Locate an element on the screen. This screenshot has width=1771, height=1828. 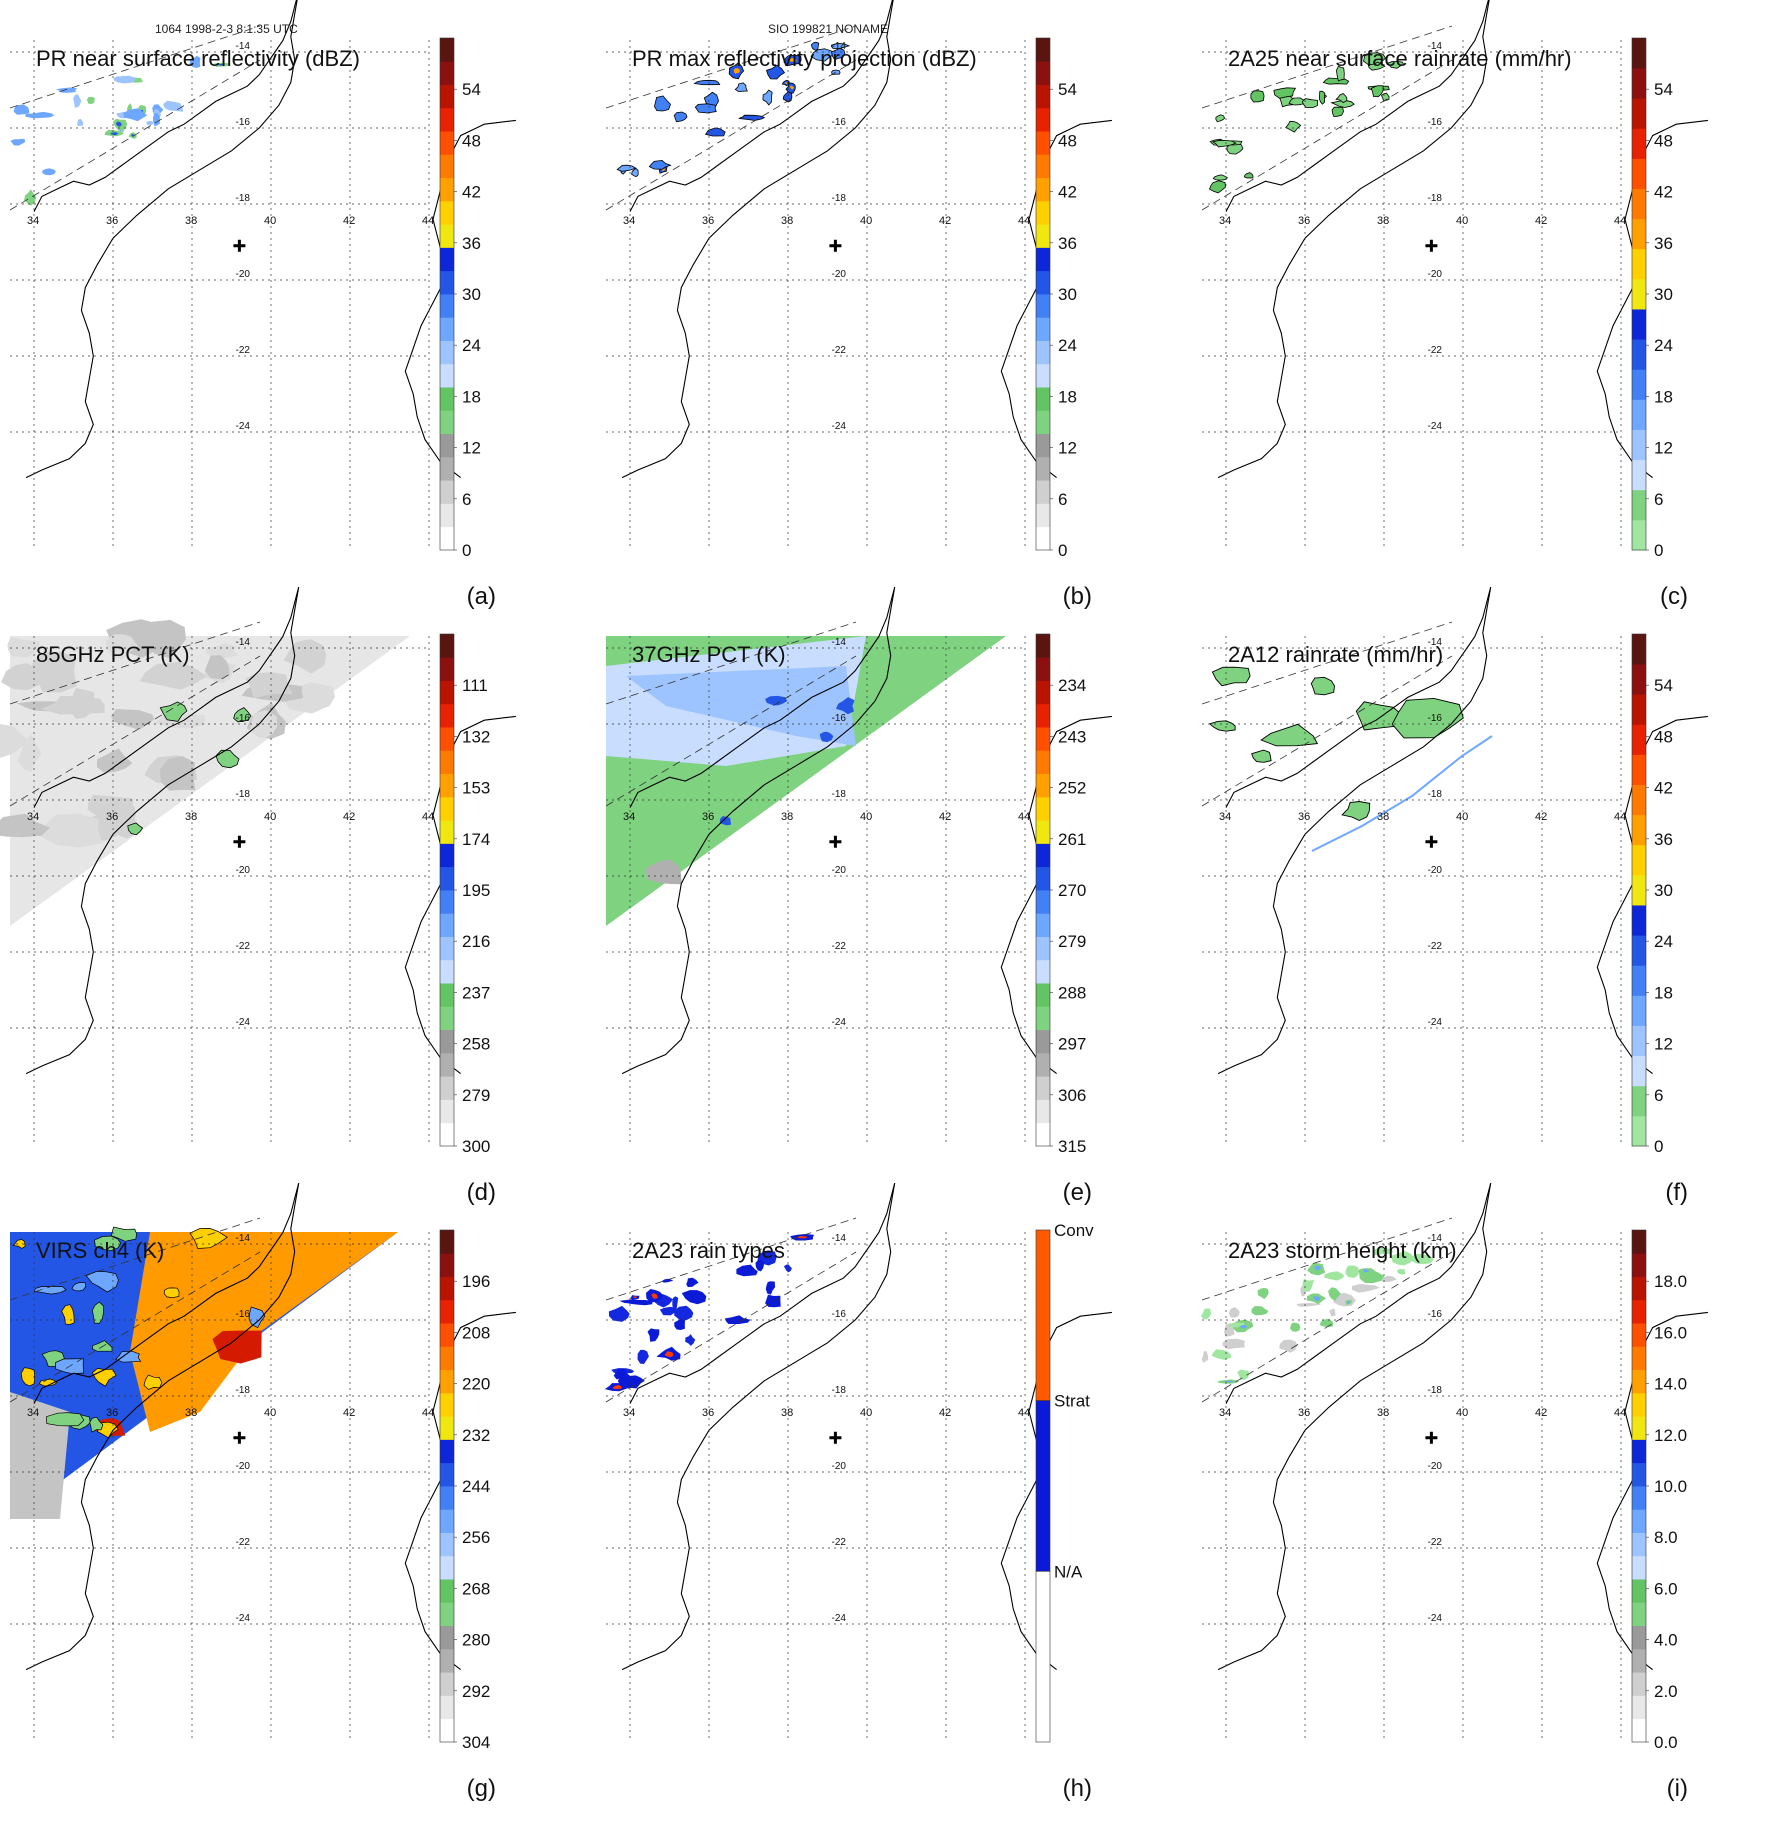
colorbar-tick-label: 30 is located at coordinates (471, 294).